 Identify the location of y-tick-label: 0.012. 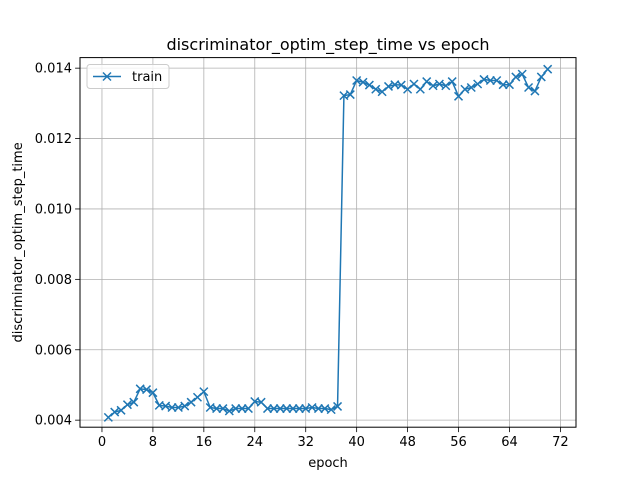
(53, 139).